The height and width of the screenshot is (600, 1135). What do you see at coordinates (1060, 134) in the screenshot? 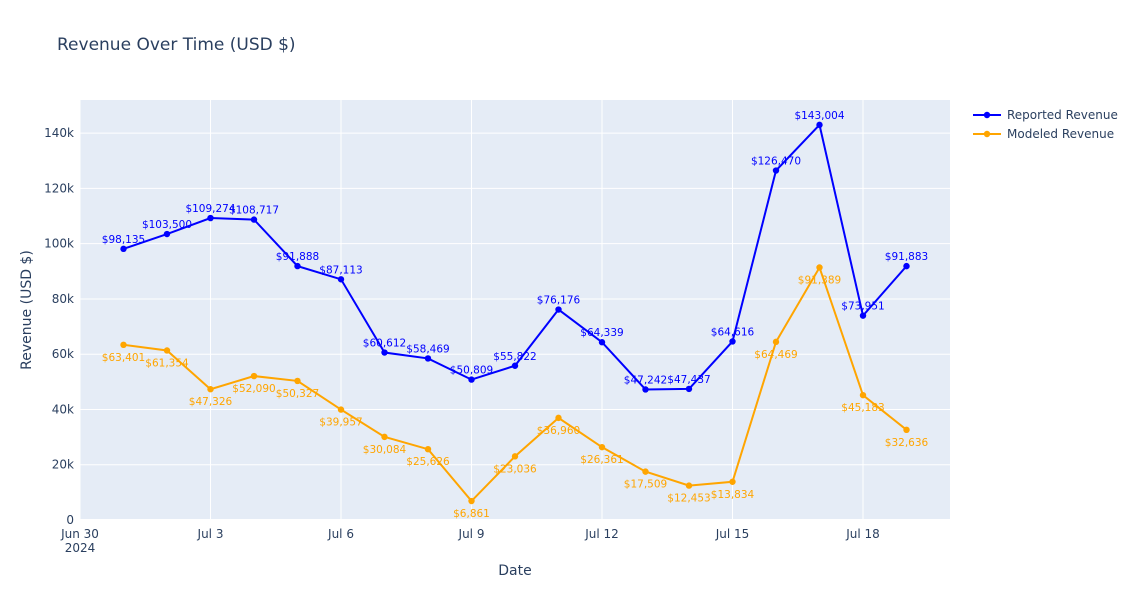
I see `legend-label: Modeled Revenue` at bounding box center [1060, 134].